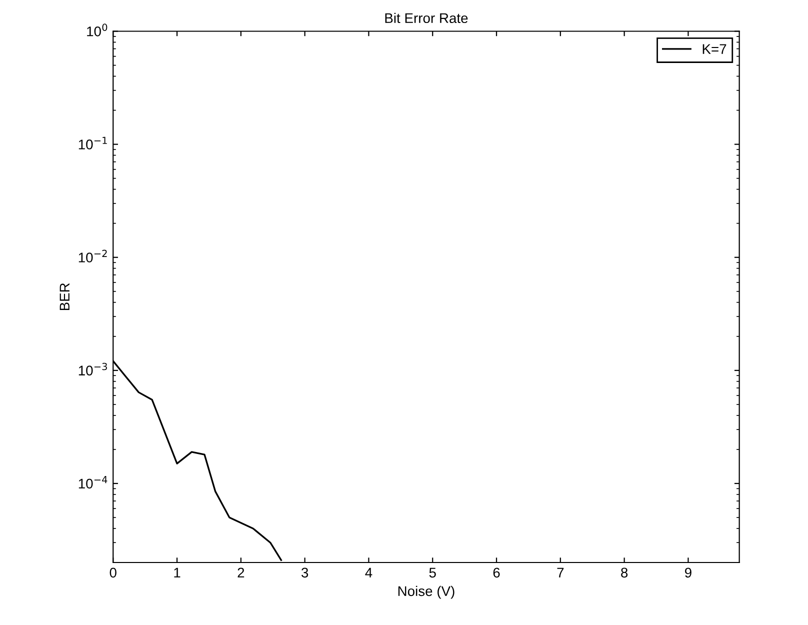  What do you see at coordinates (624, 573) in the screenshot?
I see `x-tick-label: 8` at bounding box center [624, 573].